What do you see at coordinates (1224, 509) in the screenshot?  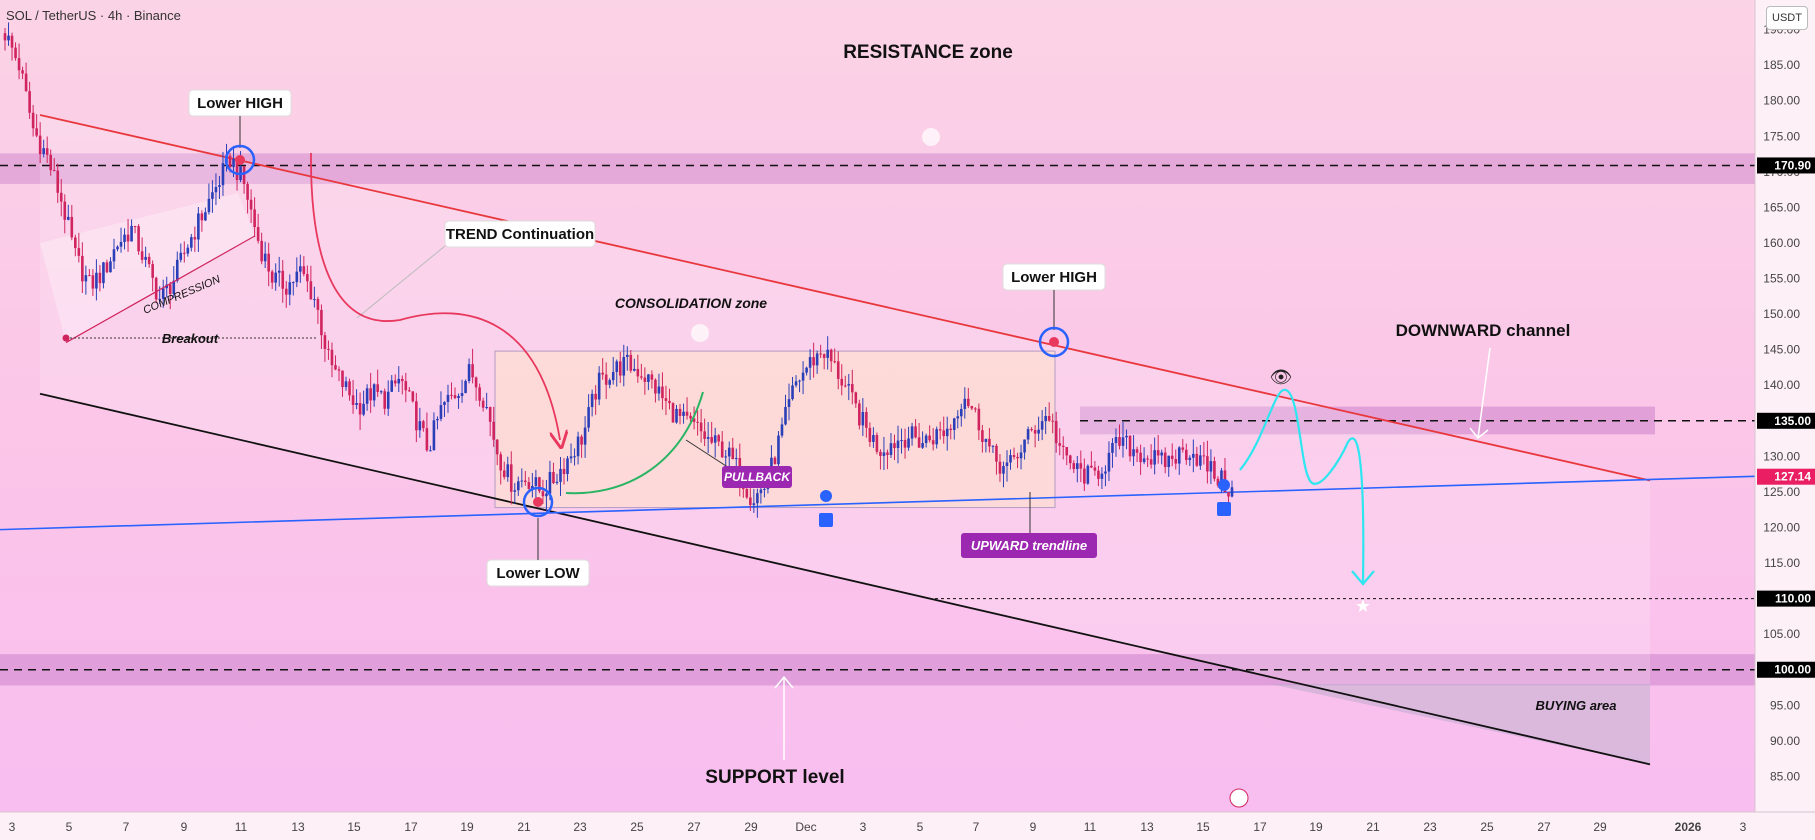 I see `long-signal-icon` at bounding box center [1224, 509].